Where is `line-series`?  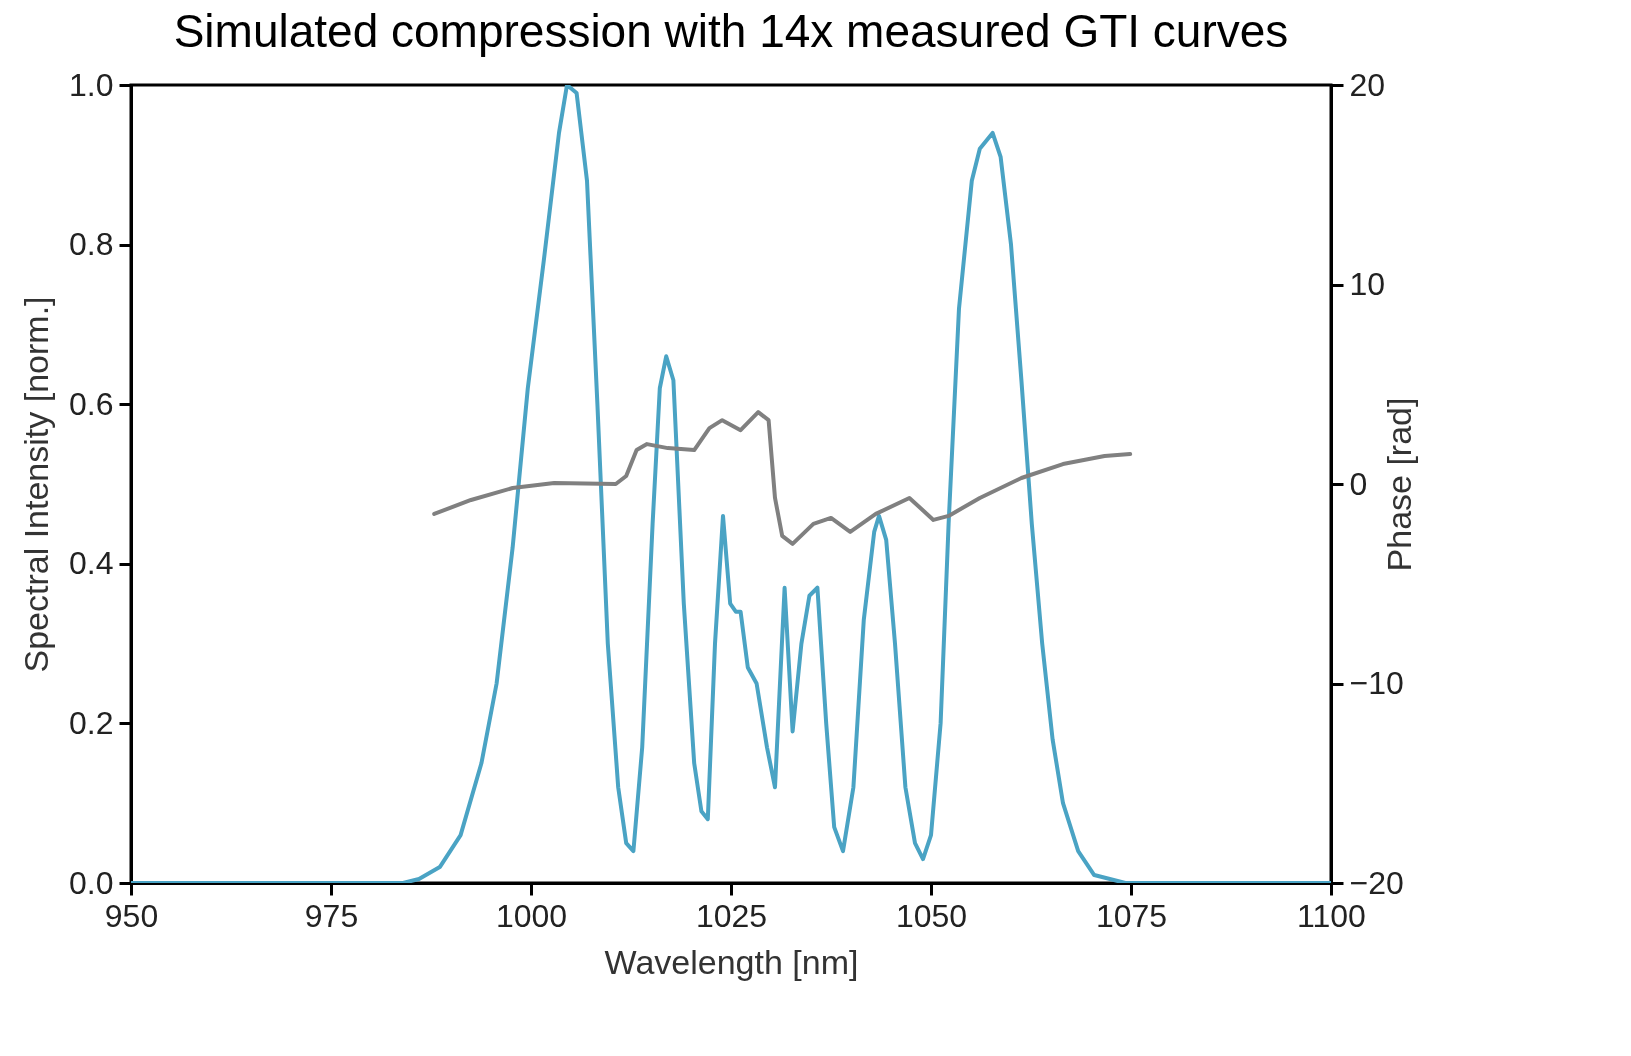
line-series is located at coordinates (782, 478).